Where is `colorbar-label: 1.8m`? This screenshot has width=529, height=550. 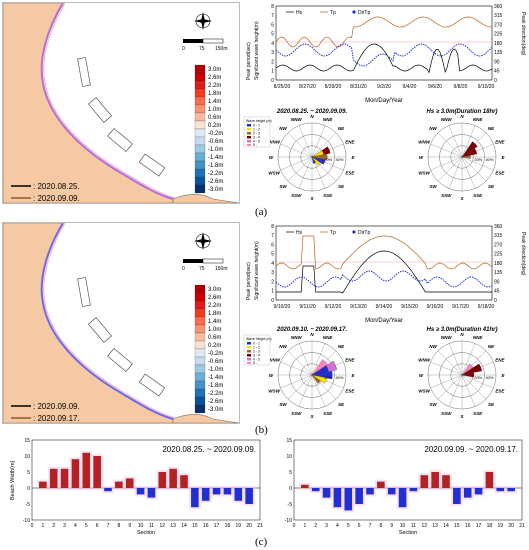
colorbar-label: 1.8m is located at coordinates (214, 314).